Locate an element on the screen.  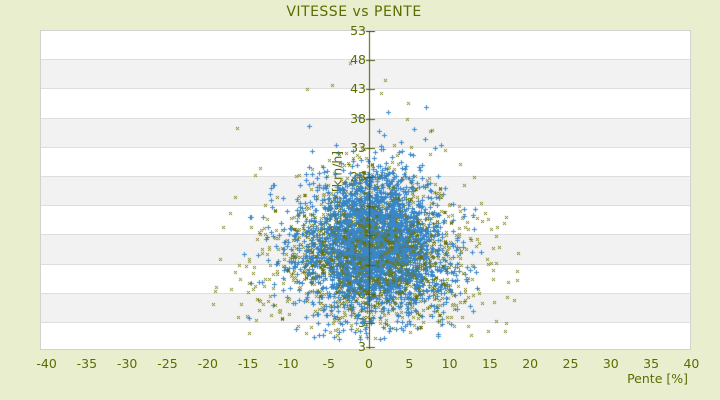
x-tick-label: 5 is located at coordinates (409, 363).